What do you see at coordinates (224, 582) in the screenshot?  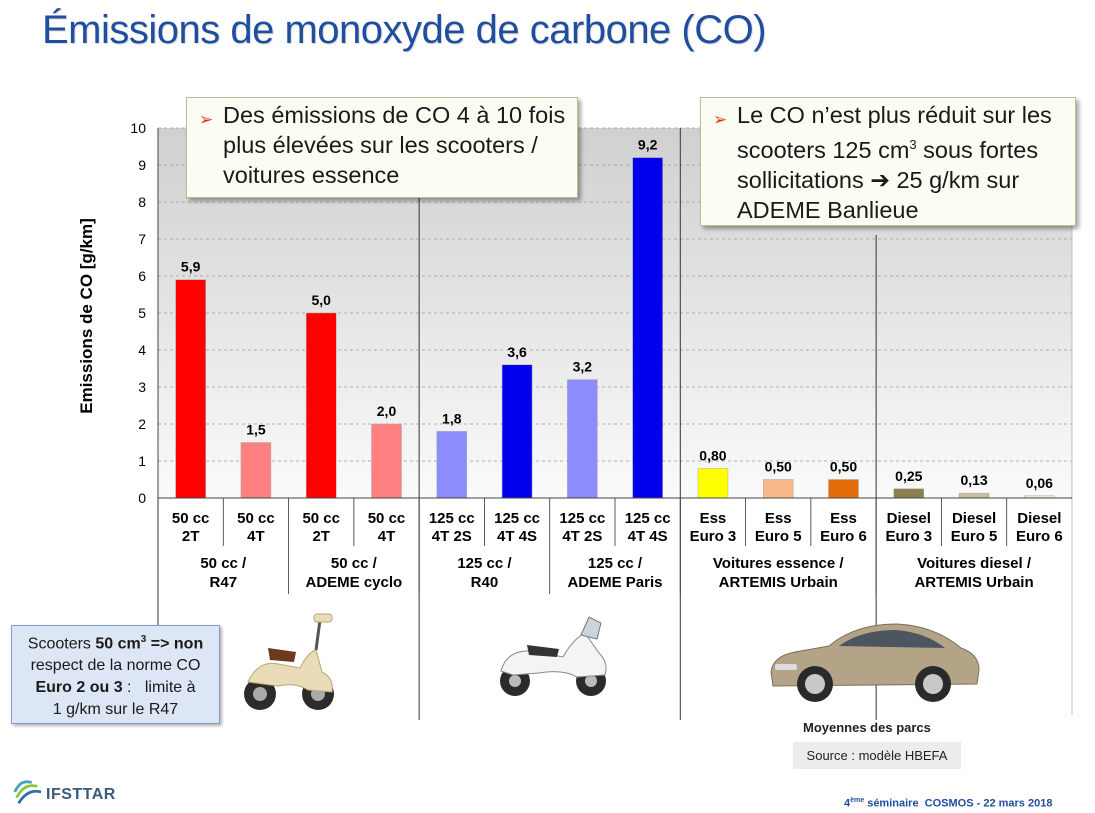 I see `group-label: R47` at bounding box center [224, 582].